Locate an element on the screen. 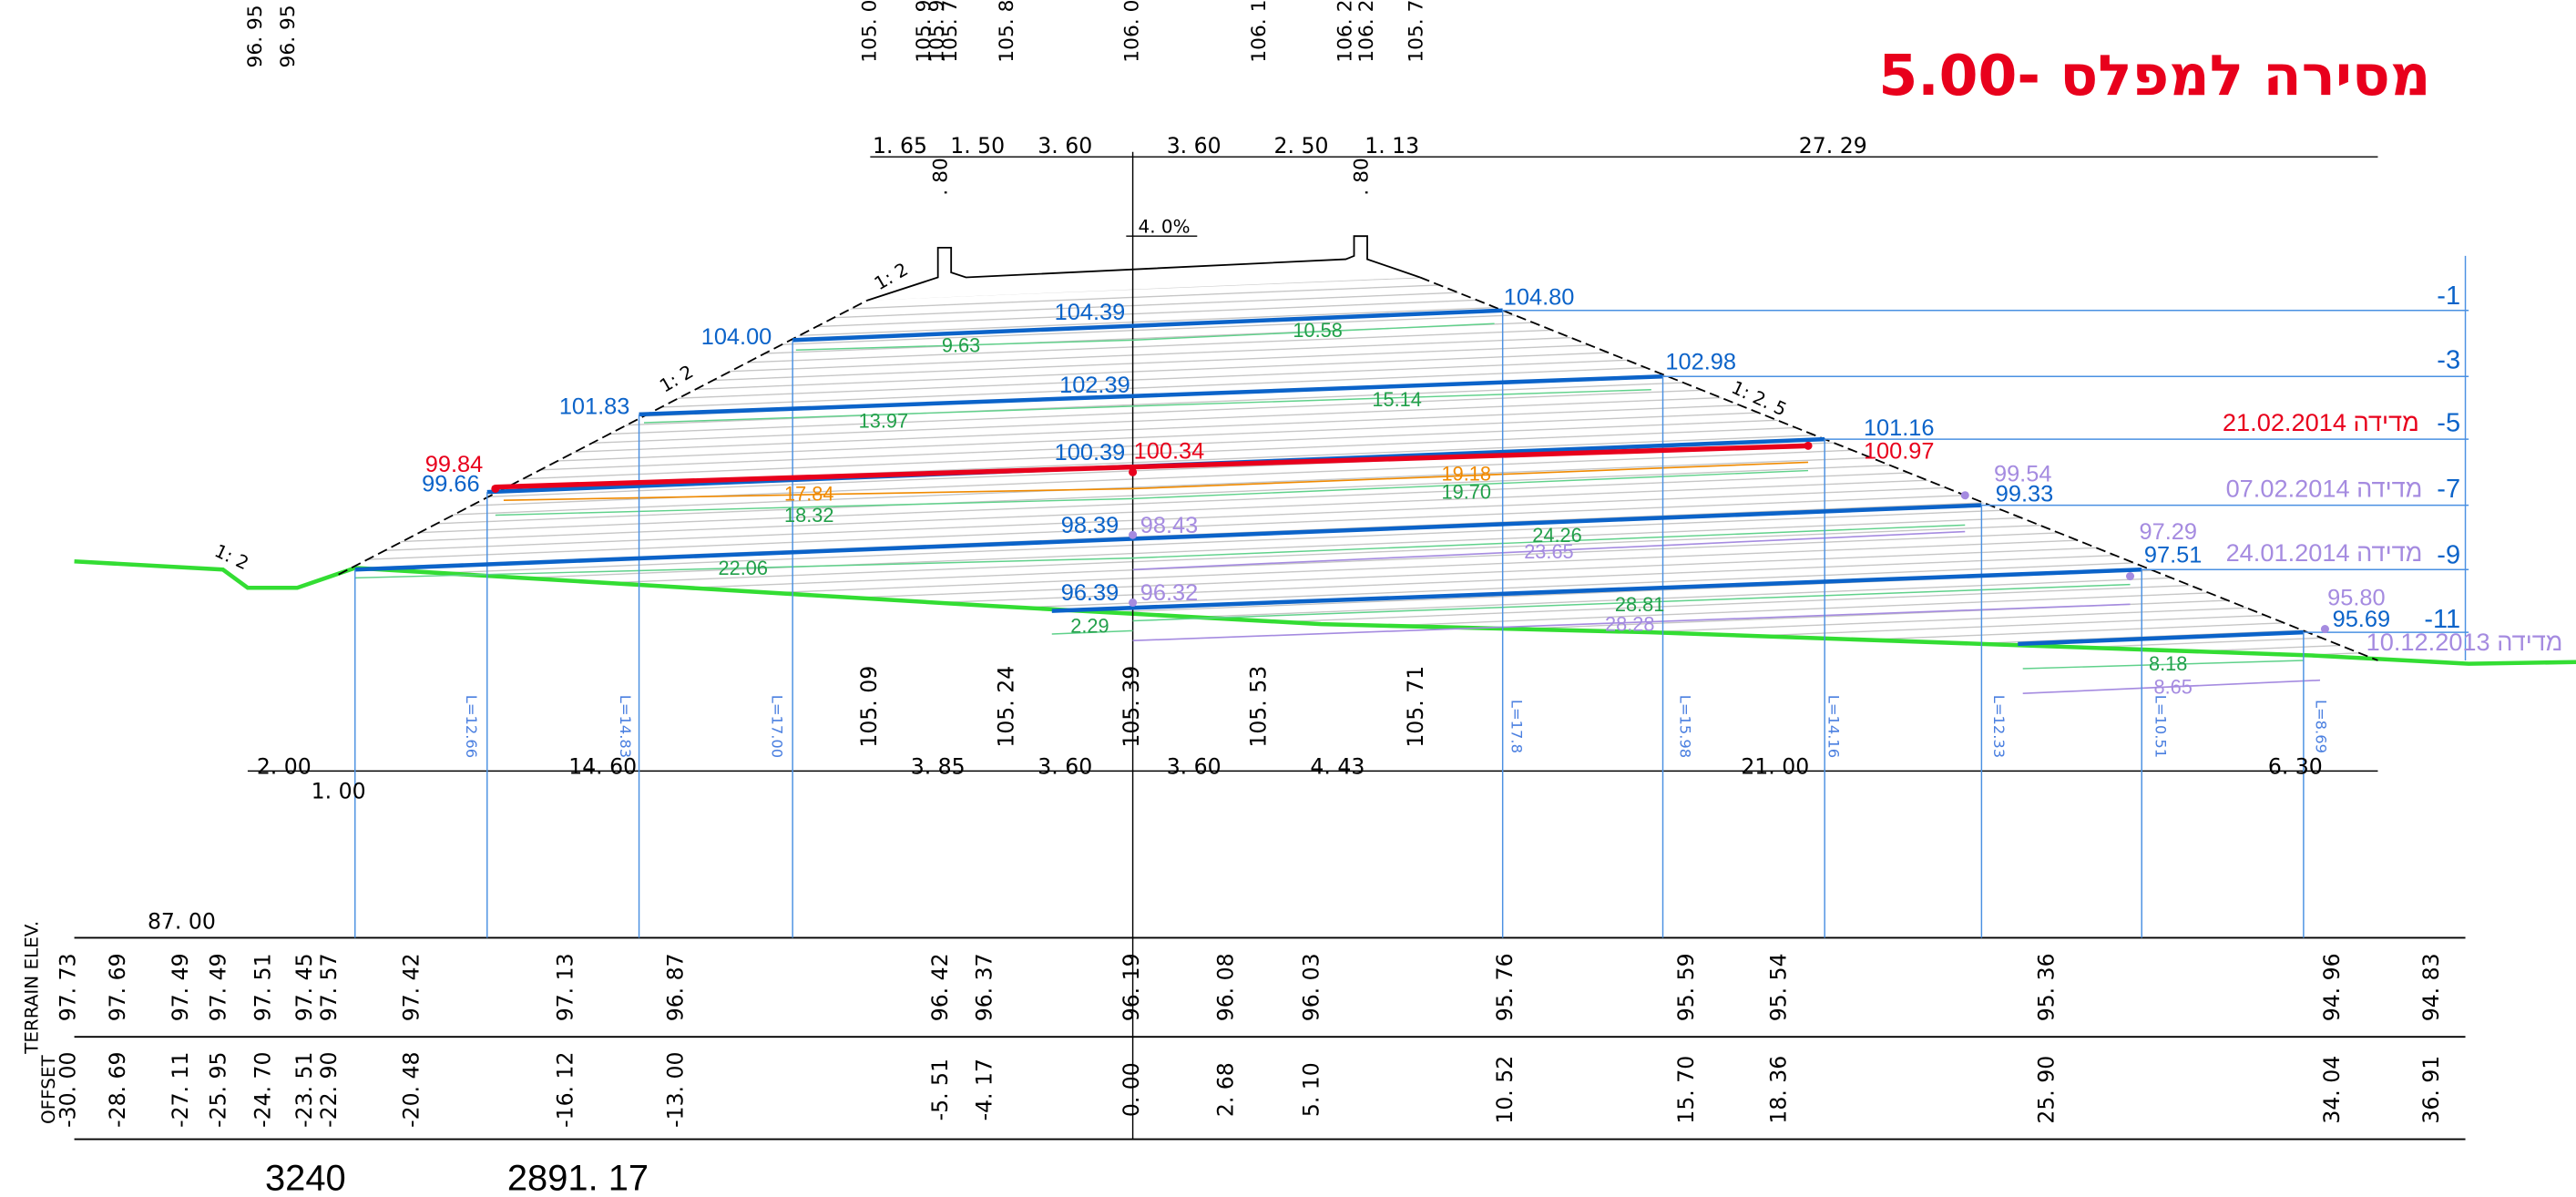 The height and width of the screenshot is (1197, 2576). top-dimension: 27. 29 is located at coordinates (1833, 146).